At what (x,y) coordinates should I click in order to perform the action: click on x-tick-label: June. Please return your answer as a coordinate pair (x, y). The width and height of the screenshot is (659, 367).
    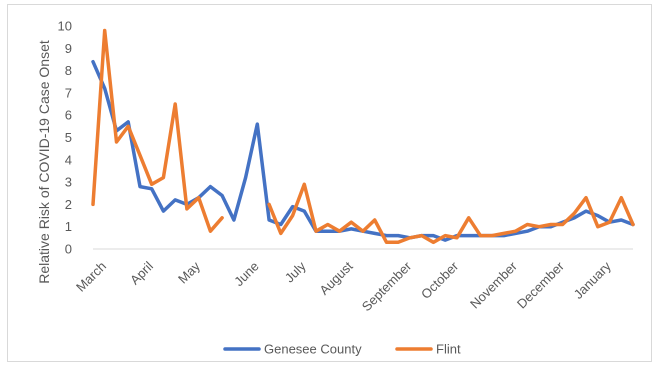
    Looking at the image, I should click on (246, 274).